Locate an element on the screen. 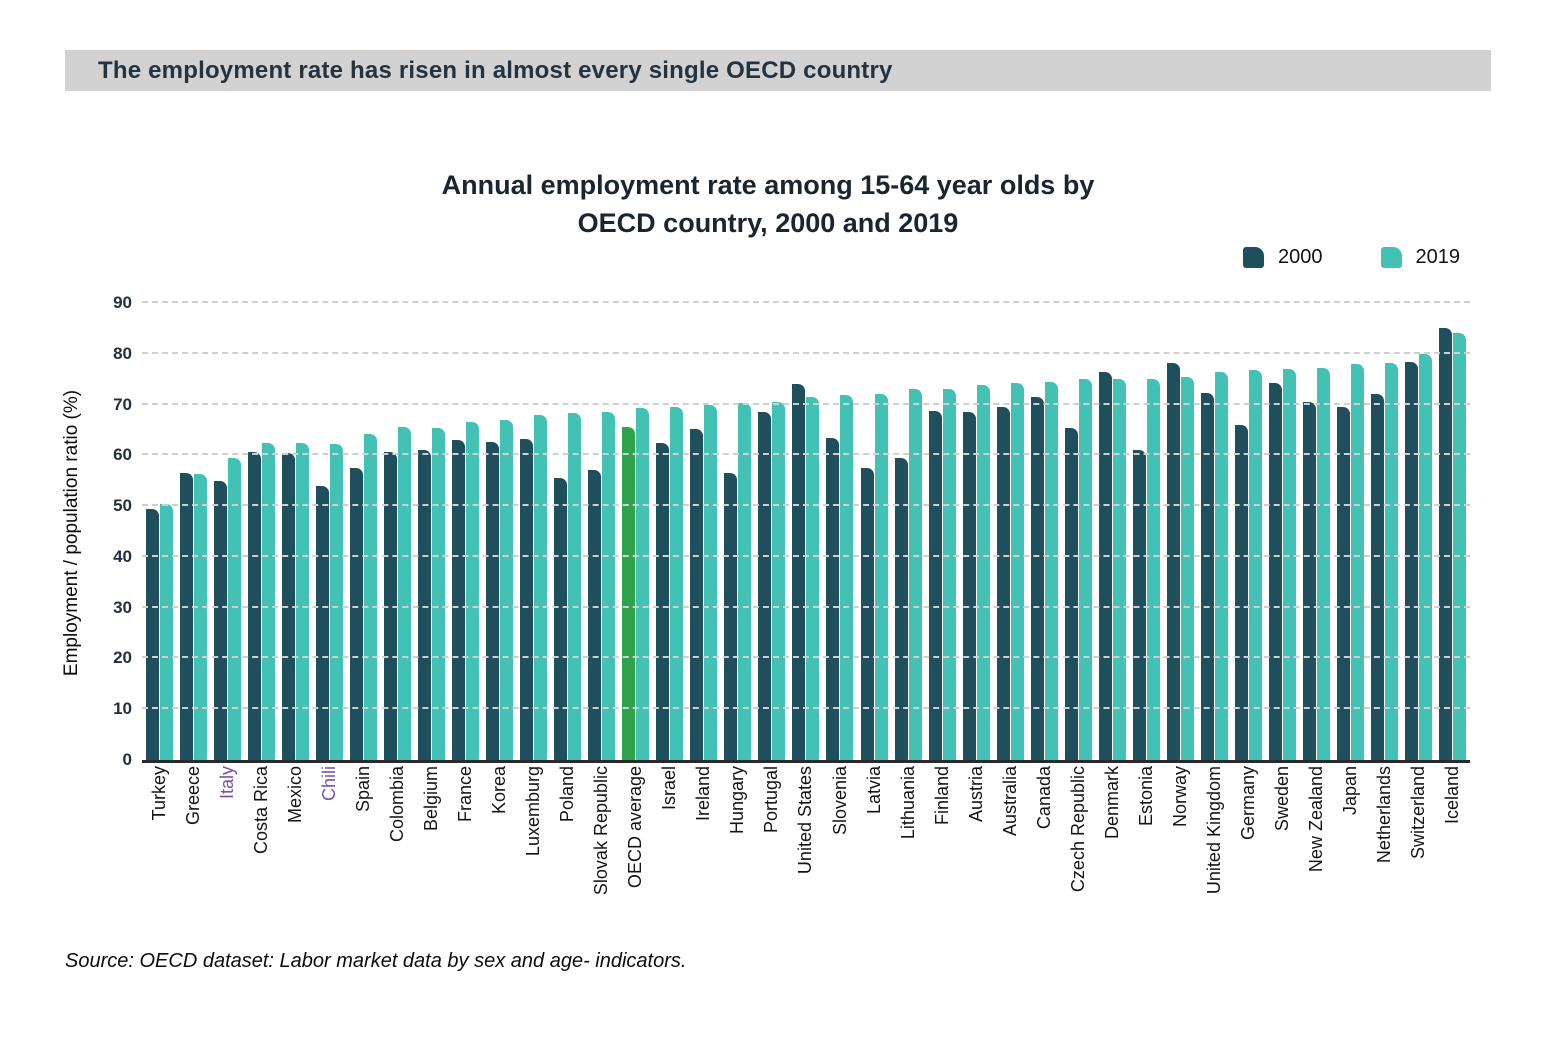  x-axis-label: New Zealand is located at coordinates (1316, 819).